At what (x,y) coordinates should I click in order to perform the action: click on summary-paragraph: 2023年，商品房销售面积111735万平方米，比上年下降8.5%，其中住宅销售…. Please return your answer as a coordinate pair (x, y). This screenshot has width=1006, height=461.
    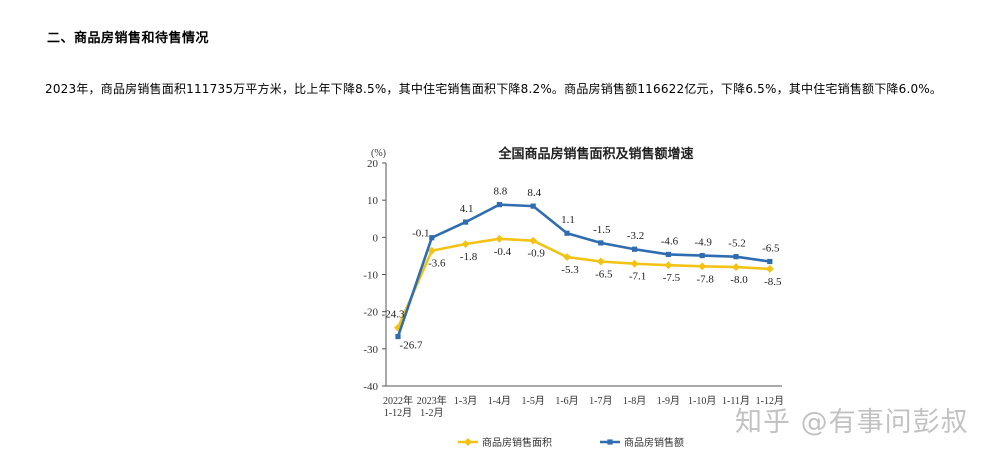
    Looking at the image, I should click on (494, 89).